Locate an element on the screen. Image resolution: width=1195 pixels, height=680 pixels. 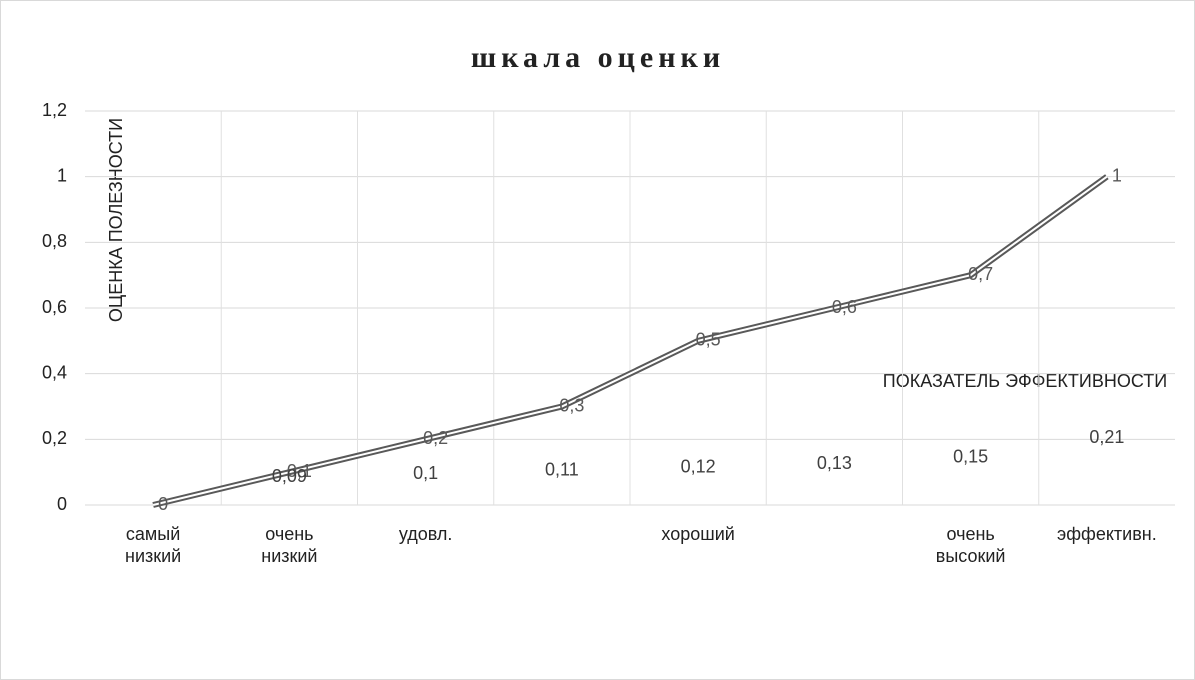
data-label: 0,3 is located at coordinates (571, 405).